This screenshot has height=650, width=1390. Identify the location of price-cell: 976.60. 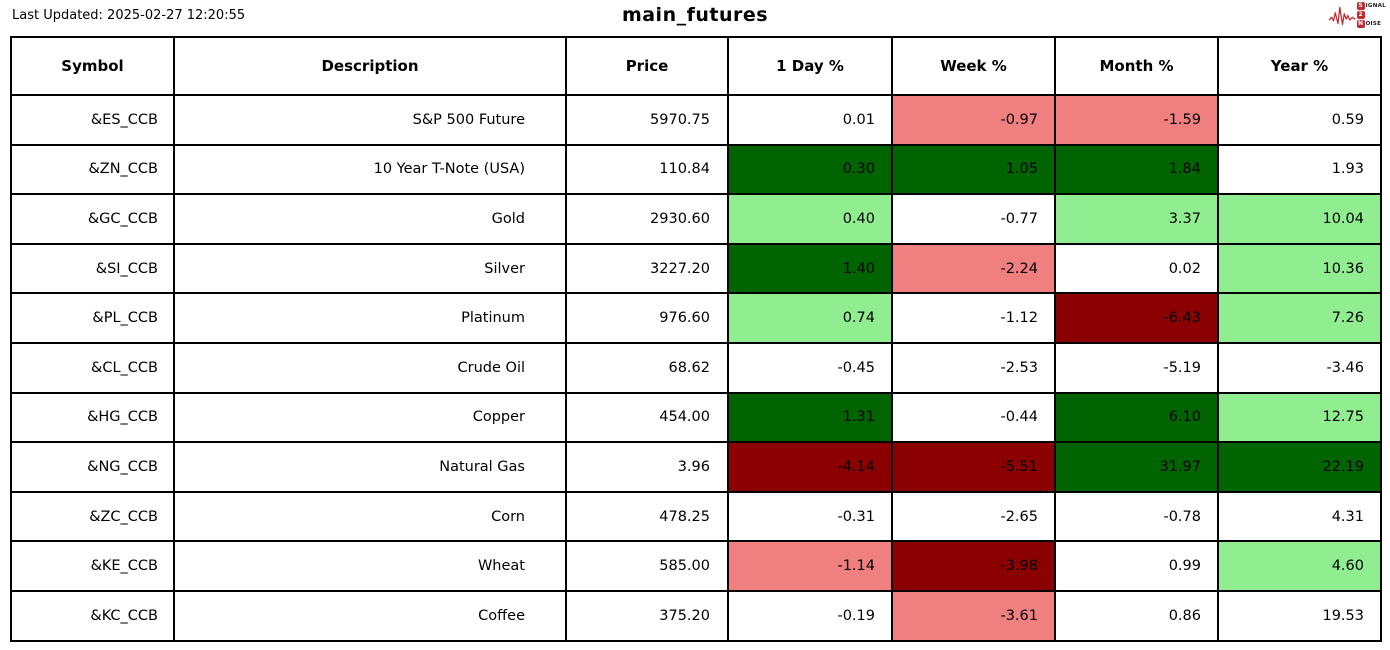
(647, 318).